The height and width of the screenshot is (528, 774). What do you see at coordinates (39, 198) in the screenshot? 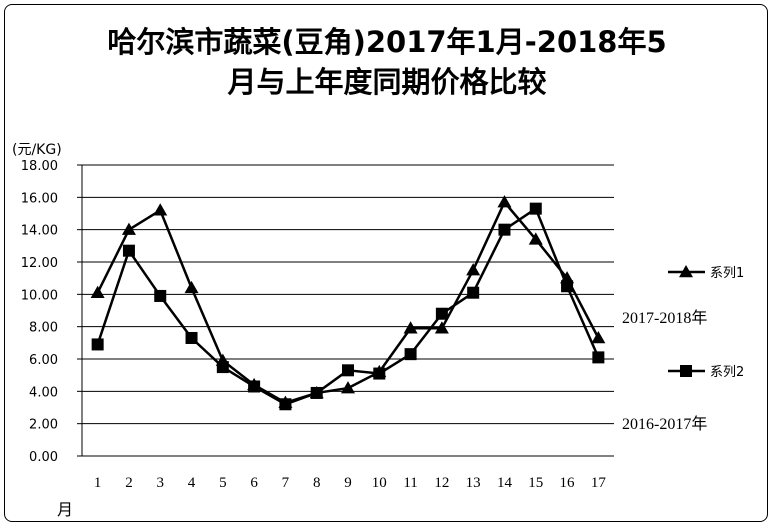
I see `y-tick-label: 16.00` at bounding box center [39, 198].